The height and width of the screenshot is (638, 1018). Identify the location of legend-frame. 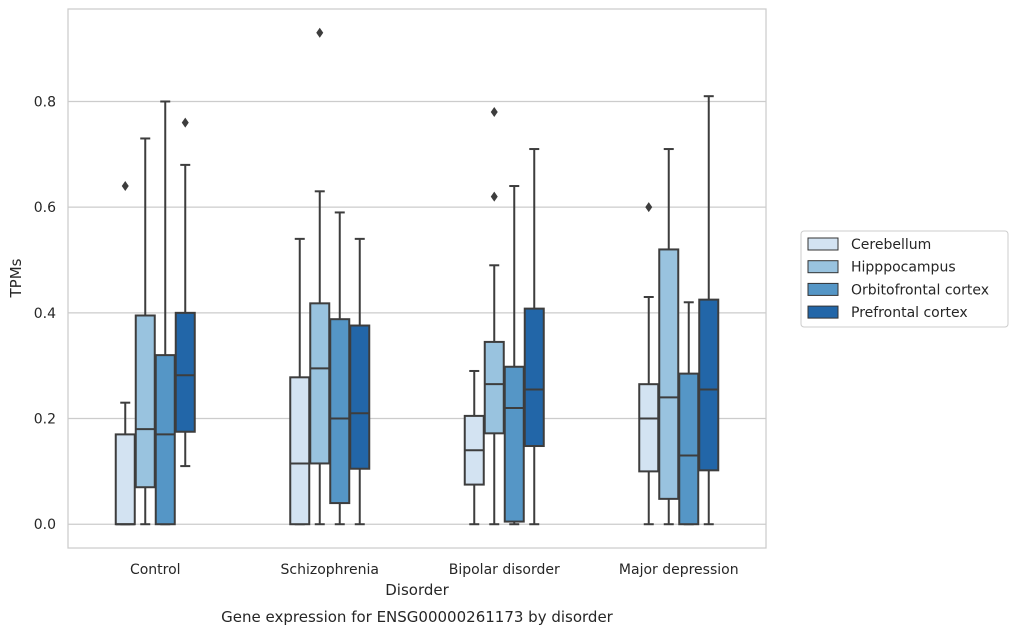
(904, 279).